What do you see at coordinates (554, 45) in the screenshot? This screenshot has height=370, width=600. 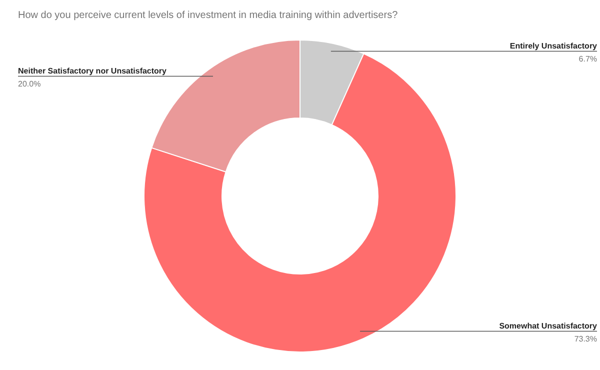 I see `slice-label: Entirely Unsatisfactory` at bounding box center [554, 45].